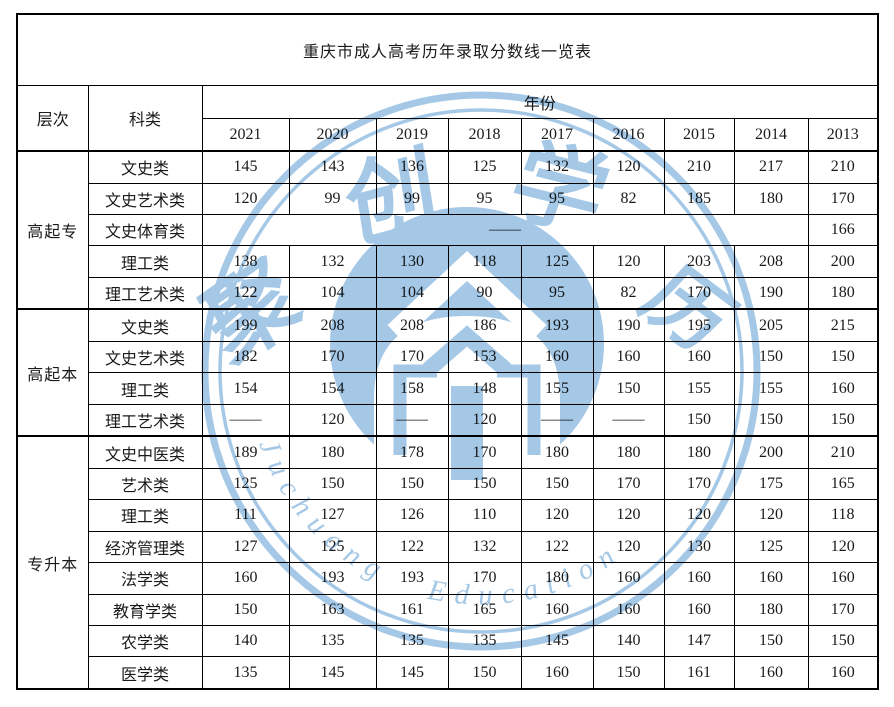 The image size is (894, 707). I want to click on score-cell: 190, so click(628, 325).